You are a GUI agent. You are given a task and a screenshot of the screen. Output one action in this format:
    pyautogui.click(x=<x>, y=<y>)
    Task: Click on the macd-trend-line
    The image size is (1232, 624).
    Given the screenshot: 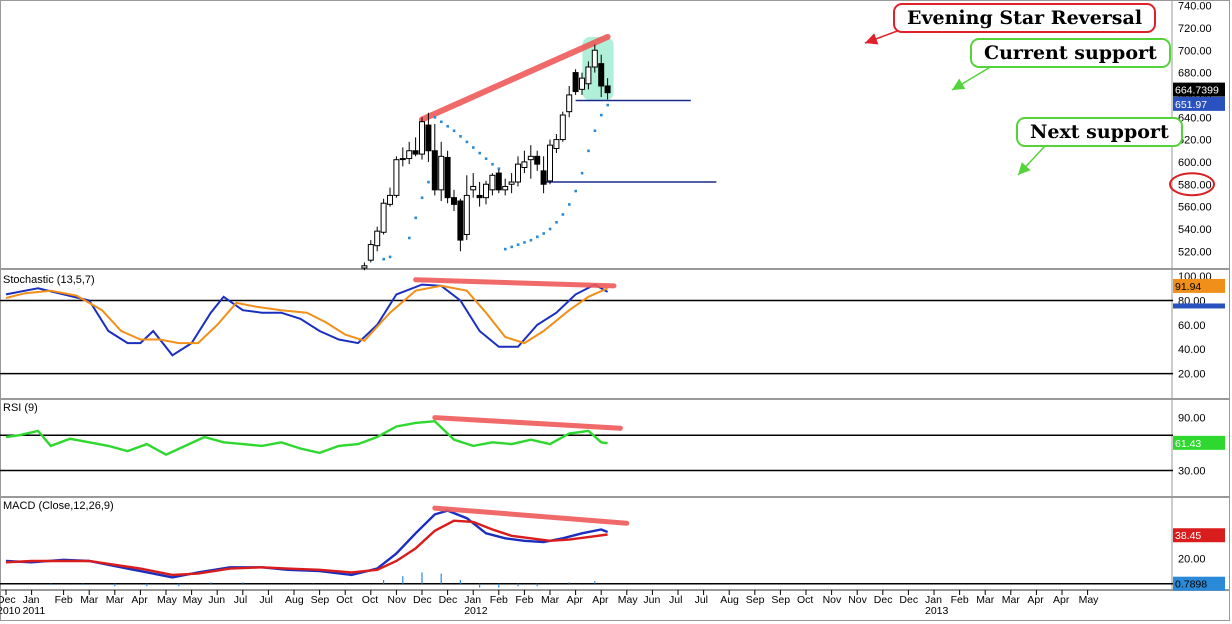 What is the action you would take?
    pyautogui.click(x=531, y=515)
    